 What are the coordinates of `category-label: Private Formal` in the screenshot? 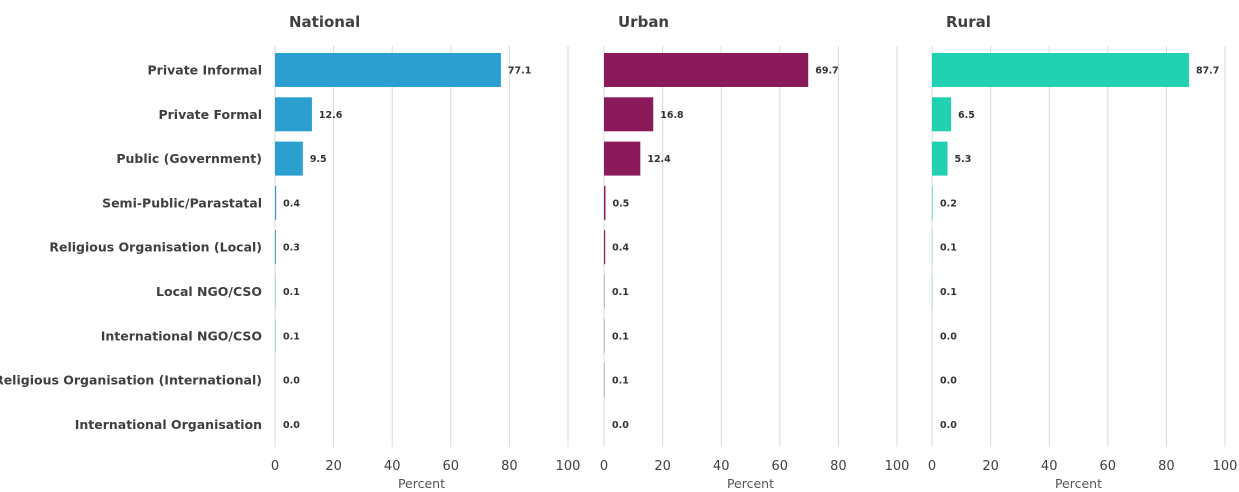 It's located at (210, 114).